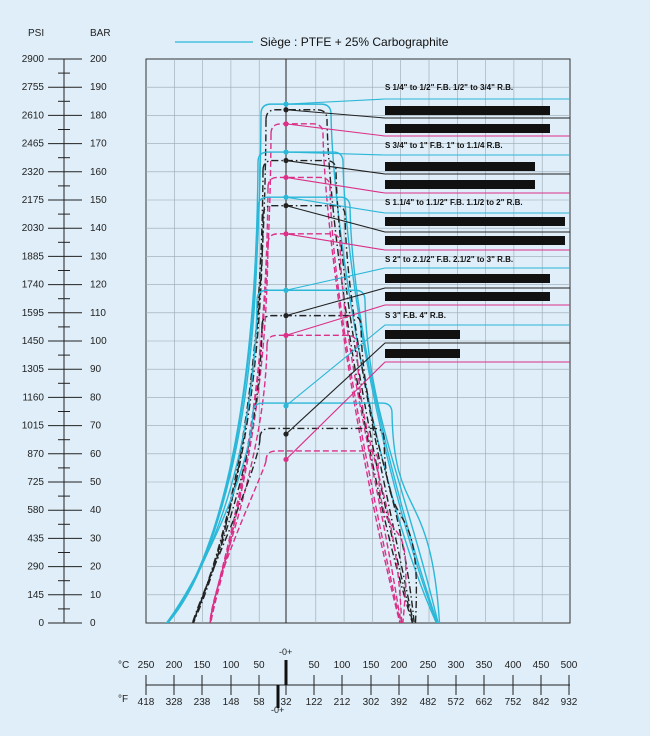 This screenshot has width=650, height=736. What do you see at coordinates (541, 702) in the screenshot?
I see `fahrenheit-tick-label: 842` at bounding box center [541, 702].